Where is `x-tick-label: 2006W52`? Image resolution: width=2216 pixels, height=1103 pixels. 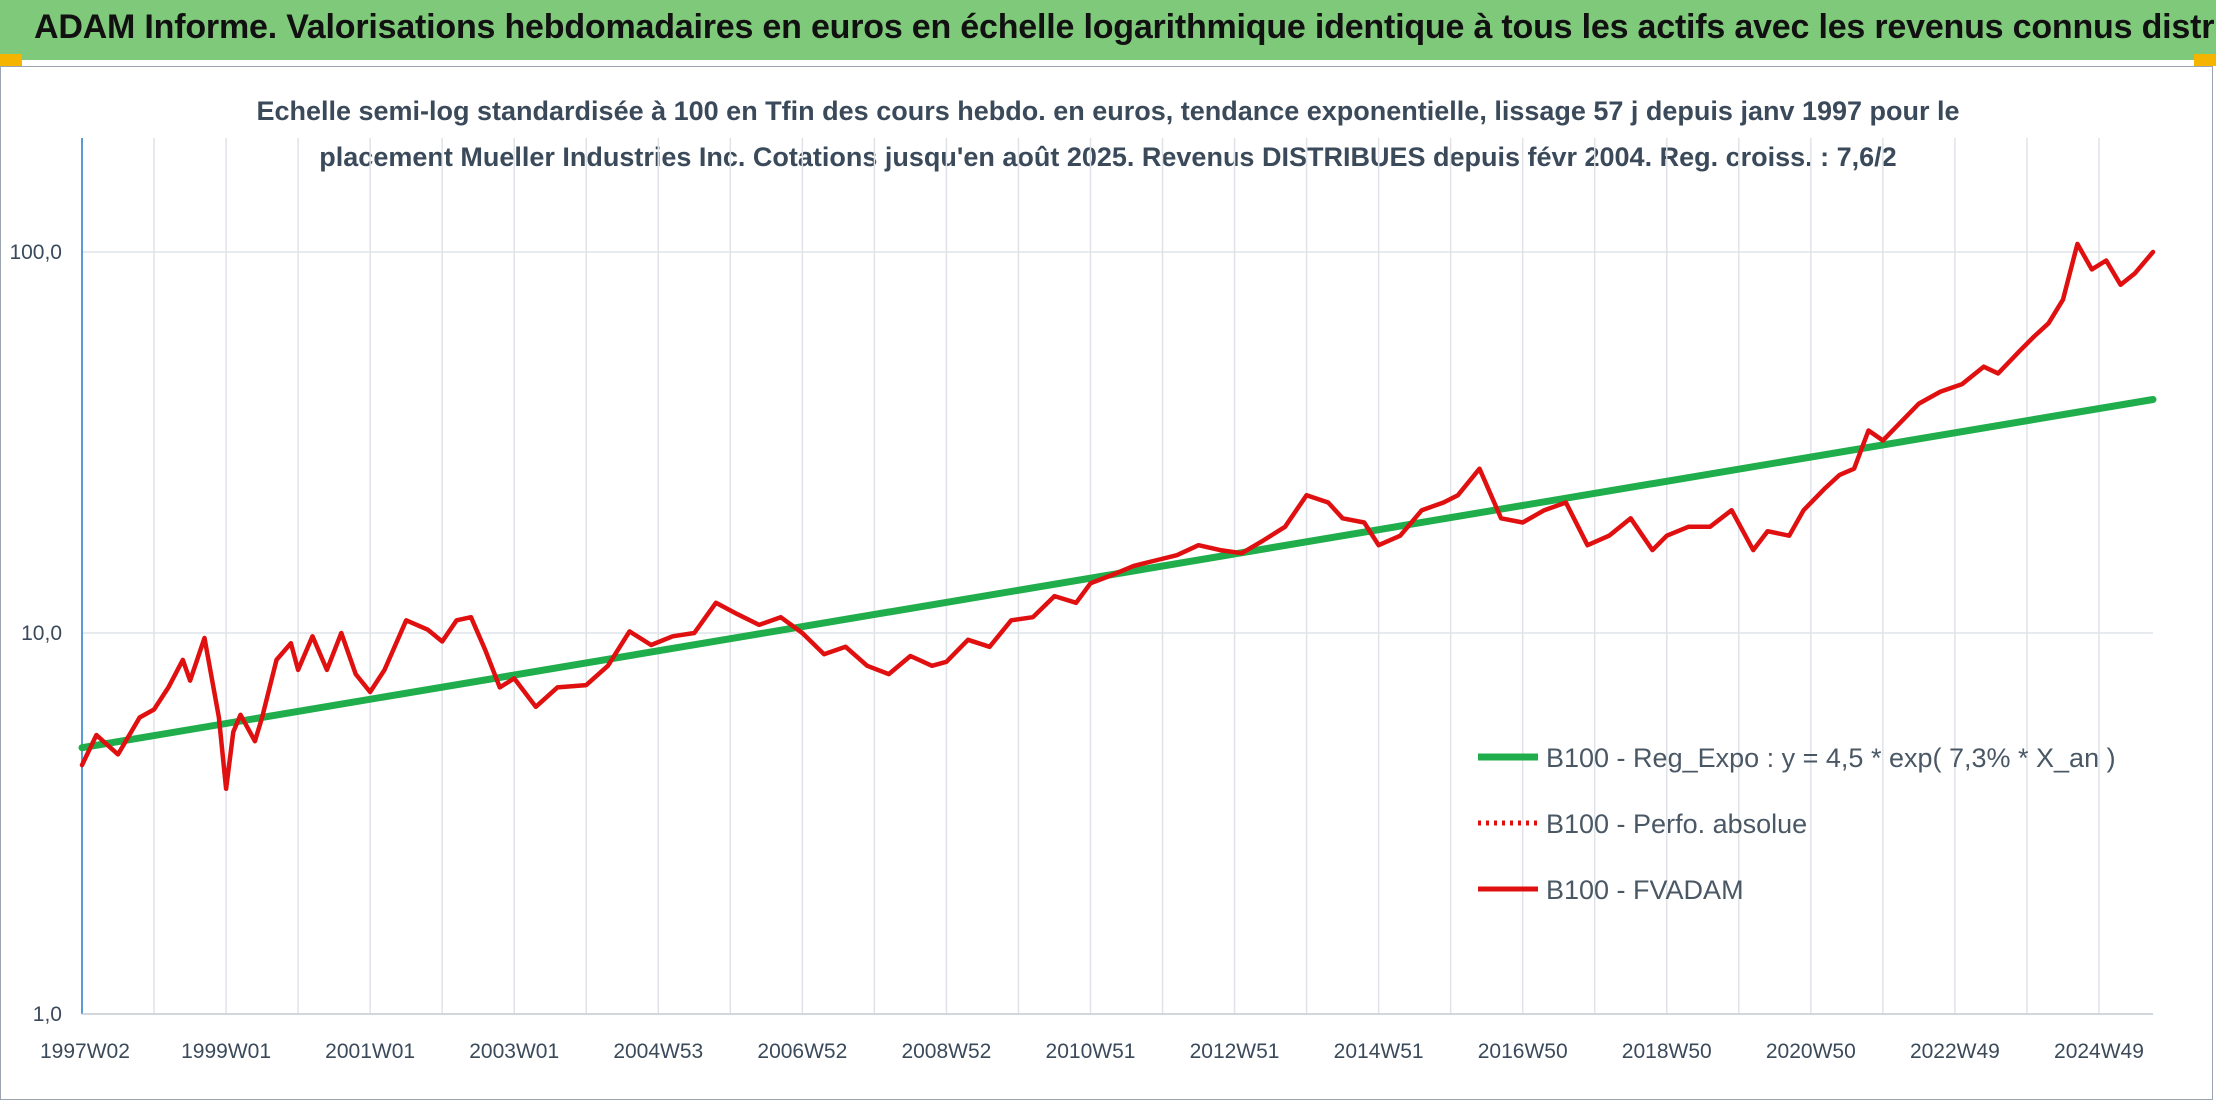
x-tick-label: 2006W52 is located at coordinates (802, 1051).